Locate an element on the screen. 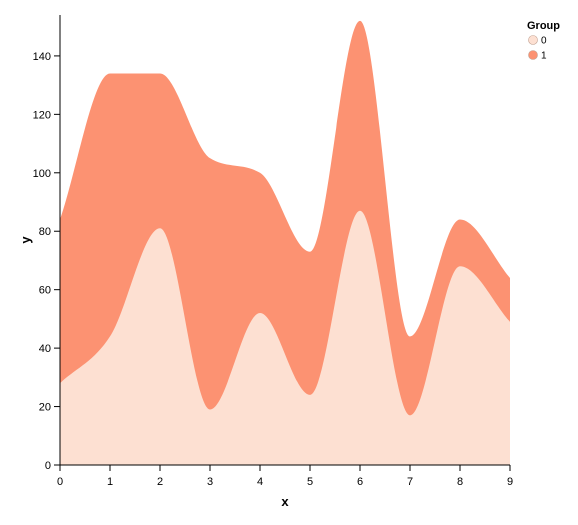 This screenshot has width=578, height=525. x-tick-label: 2 is located at coordinates (160, 482).